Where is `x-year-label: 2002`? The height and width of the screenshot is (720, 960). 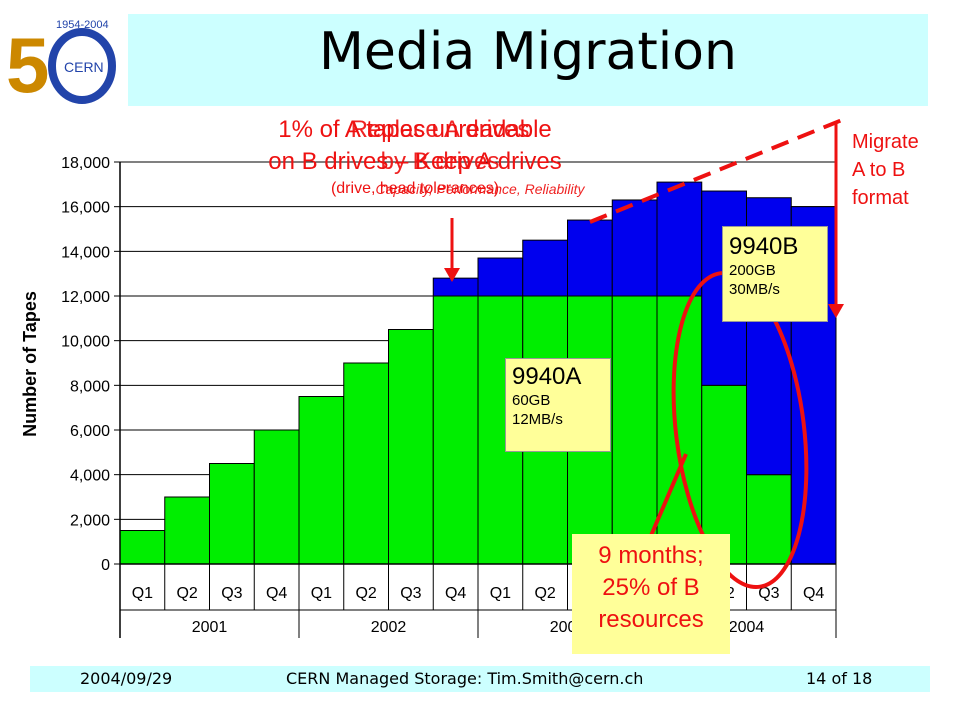 x-year-label: 2002 is located at coordinates (389, 627).